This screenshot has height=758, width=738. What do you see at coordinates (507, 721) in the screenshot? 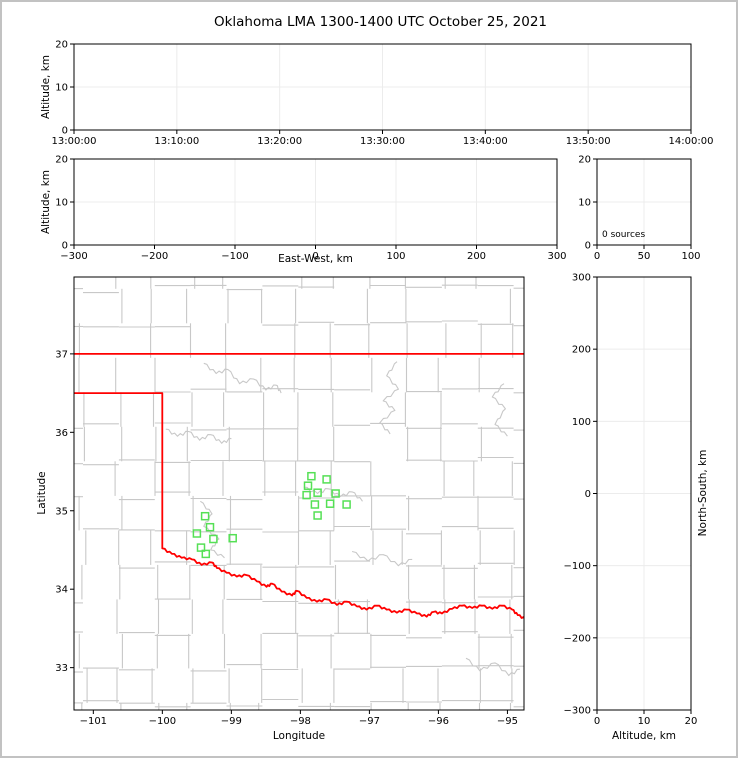
I see `tick-label: −95` at bounding box center [507, 721].